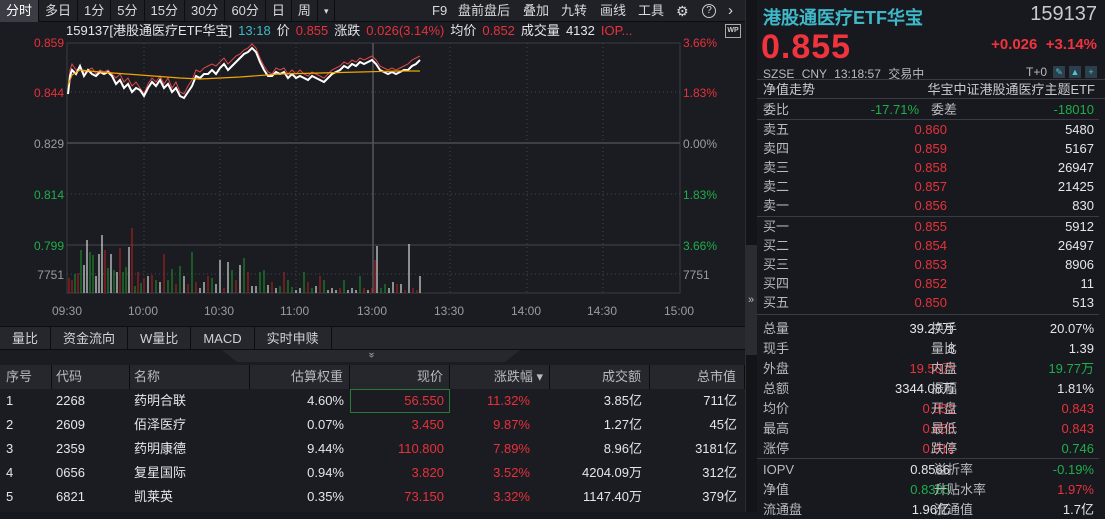 This screenshot has width=1105, height=519. Describe the element at coordinates (612, 472) in the screenshot. I see `cell-amount: 4204.09万` at that location.